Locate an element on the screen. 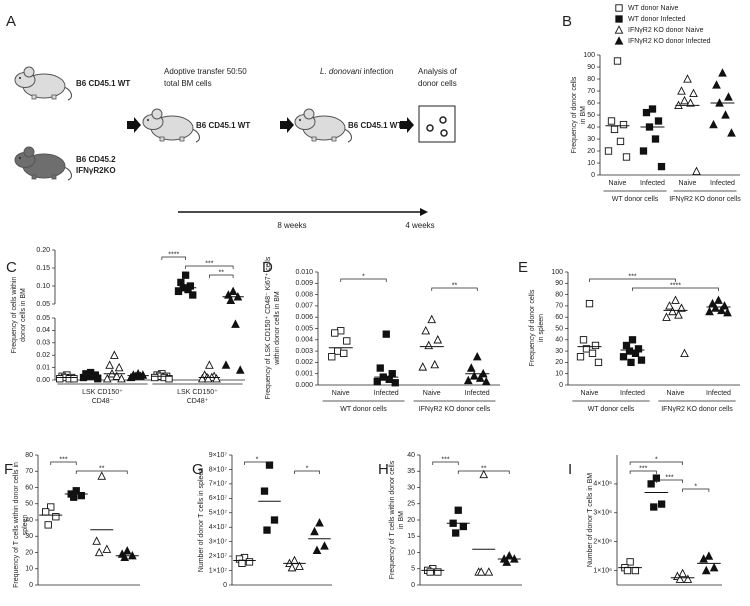 The image size is (750, 606). recipient-label: B6 CD45.1 WT is located at coordinates (223, 125).